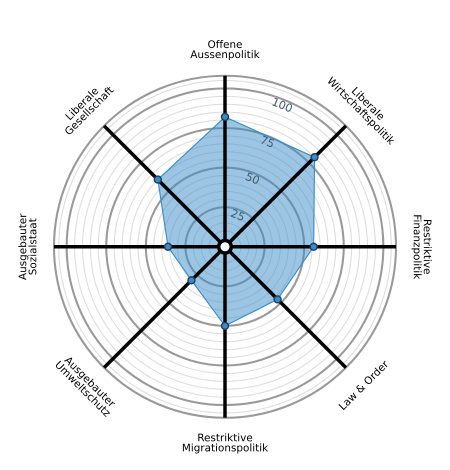  What do you see at coordinates (225, 443) in the screenshot?
I see `spoke-label: Restriktive Migrationspolitik` at bounding box center [225, 443].